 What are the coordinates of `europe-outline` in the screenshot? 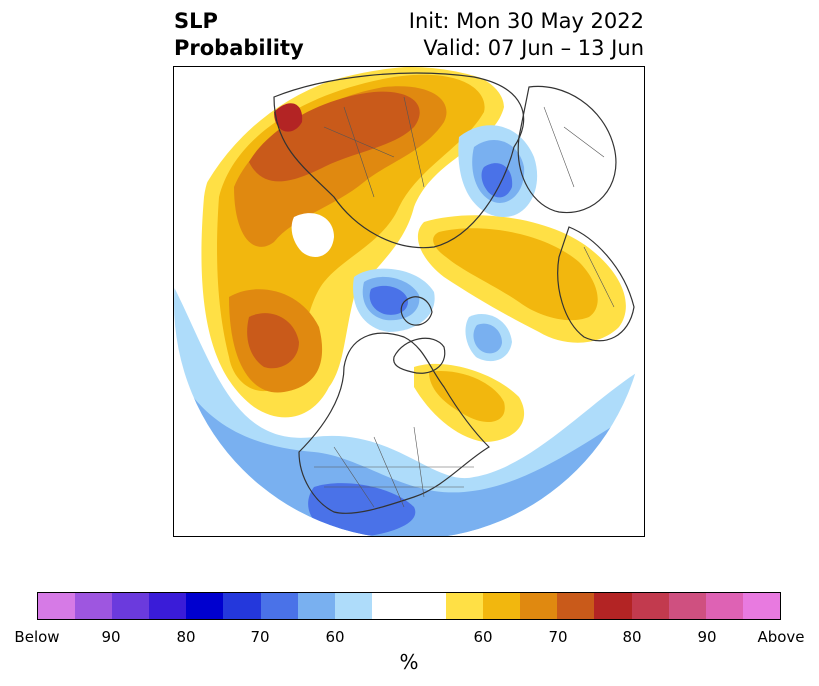 It's located at (567, 149).